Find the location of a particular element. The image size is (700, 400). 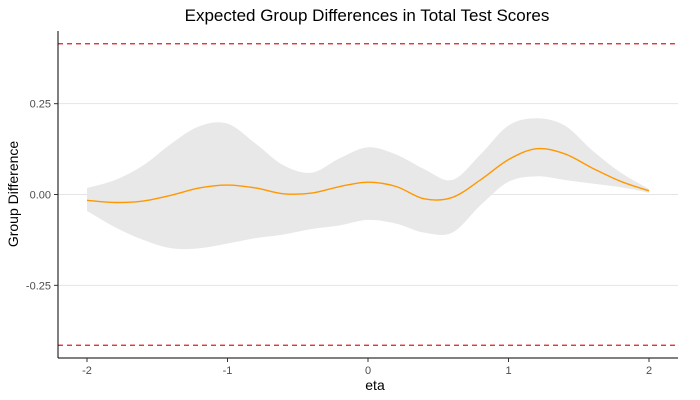

x-axis-title: eta is located at coordinates (375, 385).